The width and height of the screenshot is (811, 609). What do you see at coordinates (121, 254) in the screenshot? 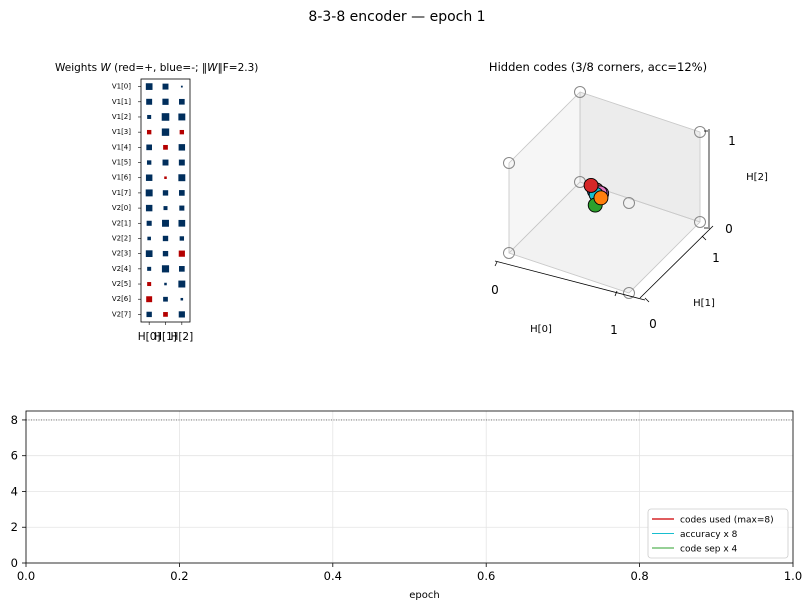
I see `row-tick-label: V2[3]` at bounding box center [121, 254].